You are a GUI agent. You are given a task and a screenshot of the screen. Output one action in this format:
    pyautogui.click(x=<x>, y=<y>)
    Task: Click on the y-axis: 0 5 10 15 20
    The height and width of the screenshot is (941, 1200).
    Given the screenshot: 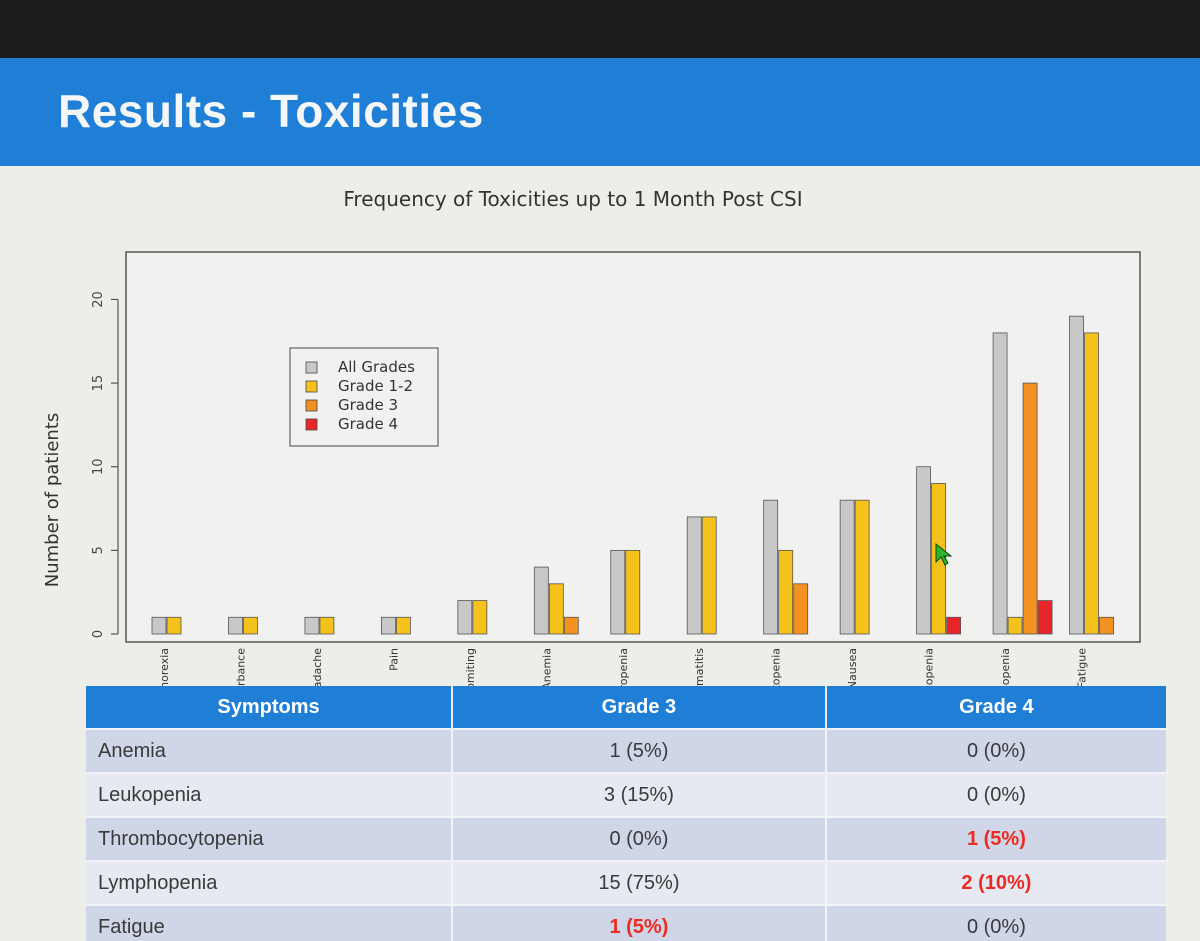 What is the action you would take?
    pyautogui.click(x=105, y=464)
    